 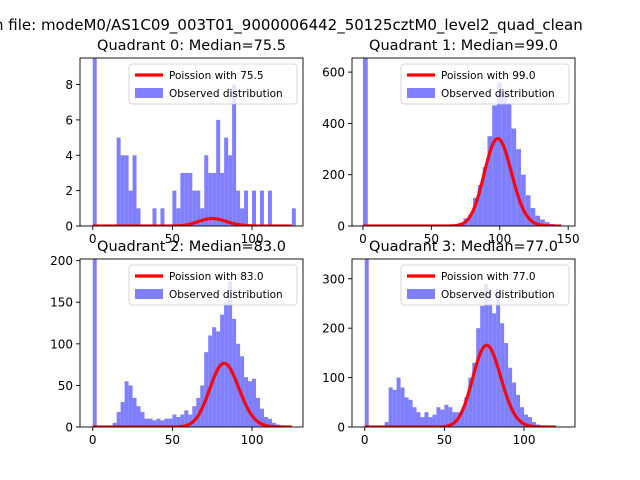 I want to click on legend-entry-poisson: Poission with 77.0, so click(x=488, y=277).